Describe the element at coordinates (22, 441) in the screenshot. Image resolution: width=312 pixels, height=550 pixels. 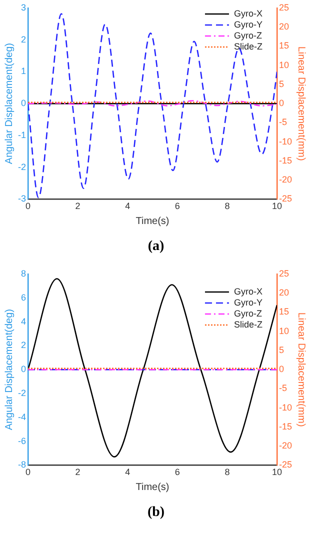
I see `y-tick-label: -6` at that location.